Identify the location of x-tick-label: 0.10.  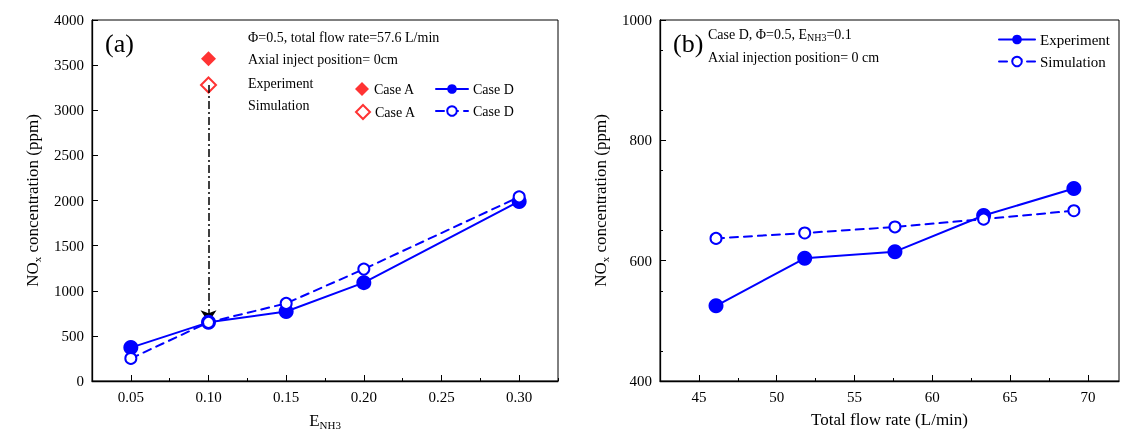
(208, 396).